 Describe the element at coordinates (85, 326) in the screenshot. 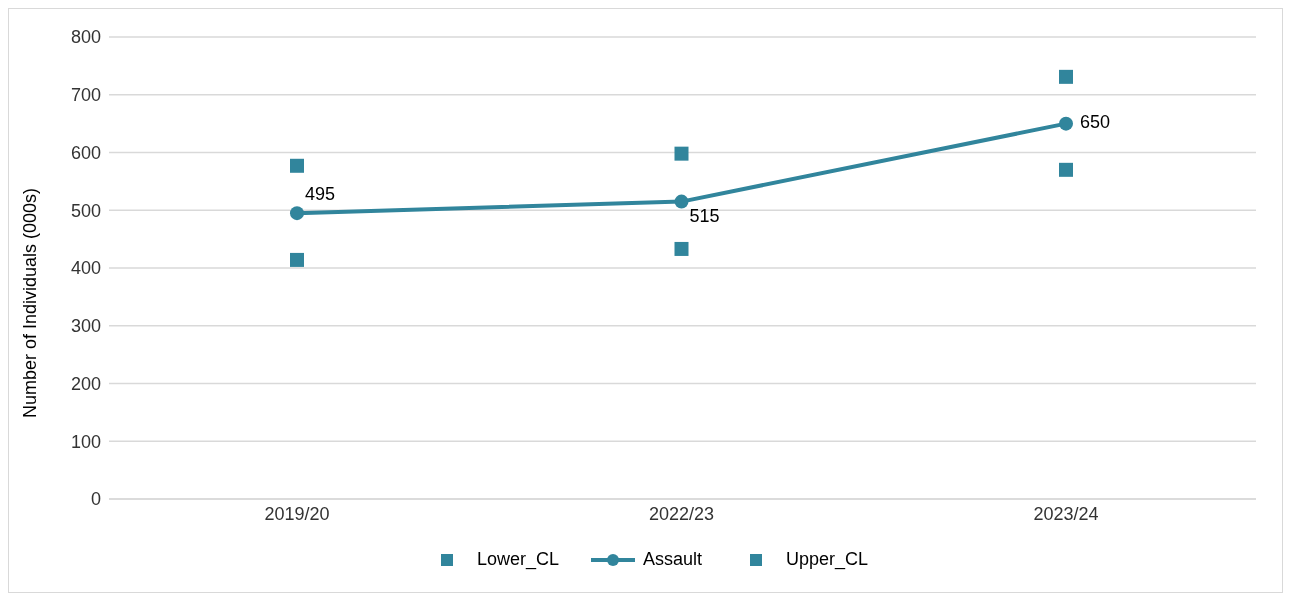

I see `y-tick-label: 300` at that location.